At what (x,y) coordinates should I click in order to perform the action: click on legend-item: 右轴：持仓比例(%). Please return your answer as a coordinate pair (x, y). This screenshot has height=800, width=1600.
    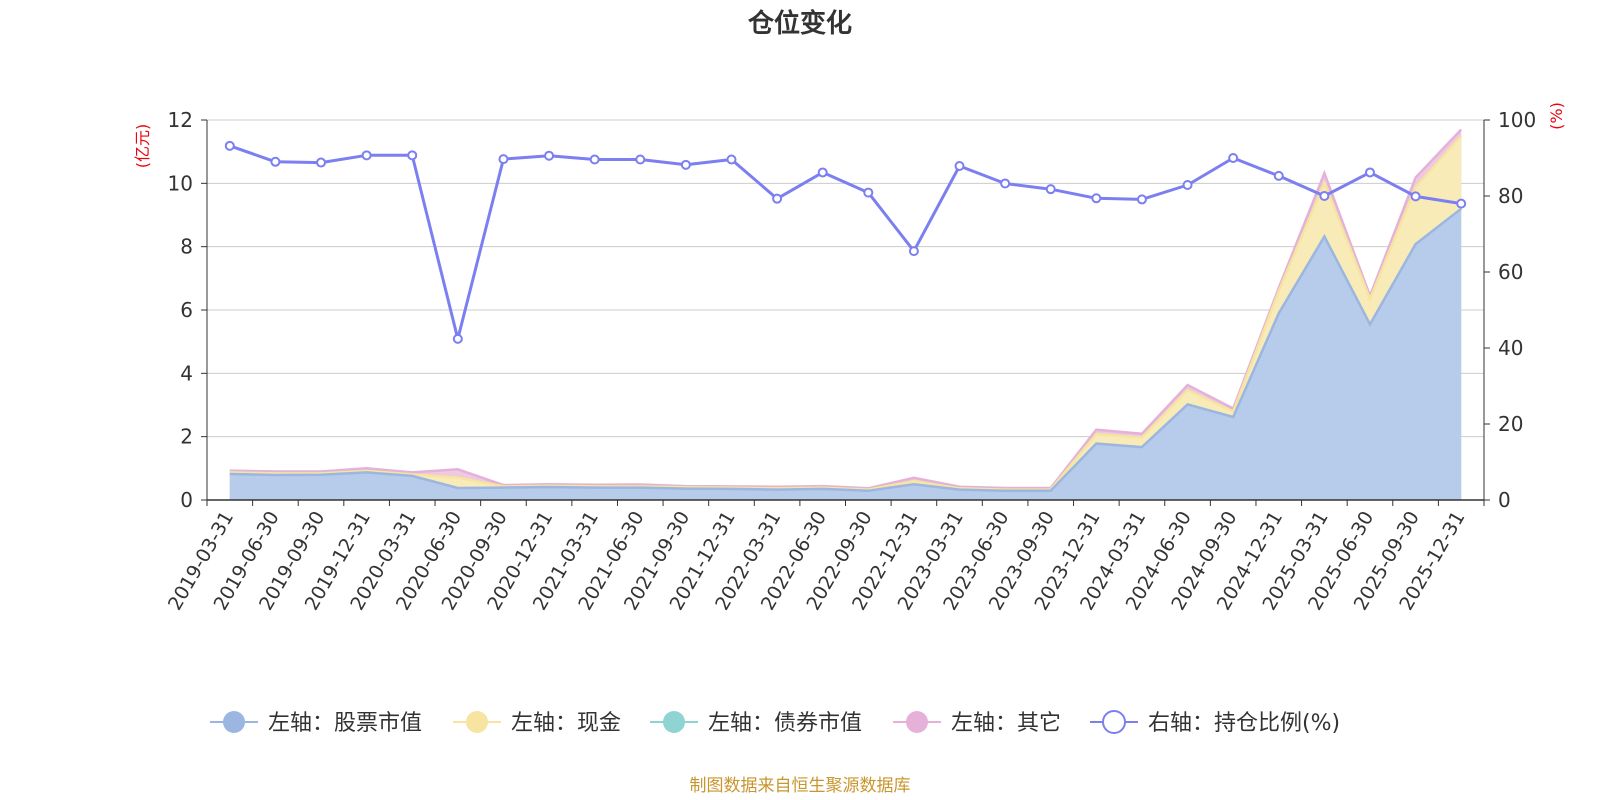
    Looking at the image, I should click on (1215, 723).